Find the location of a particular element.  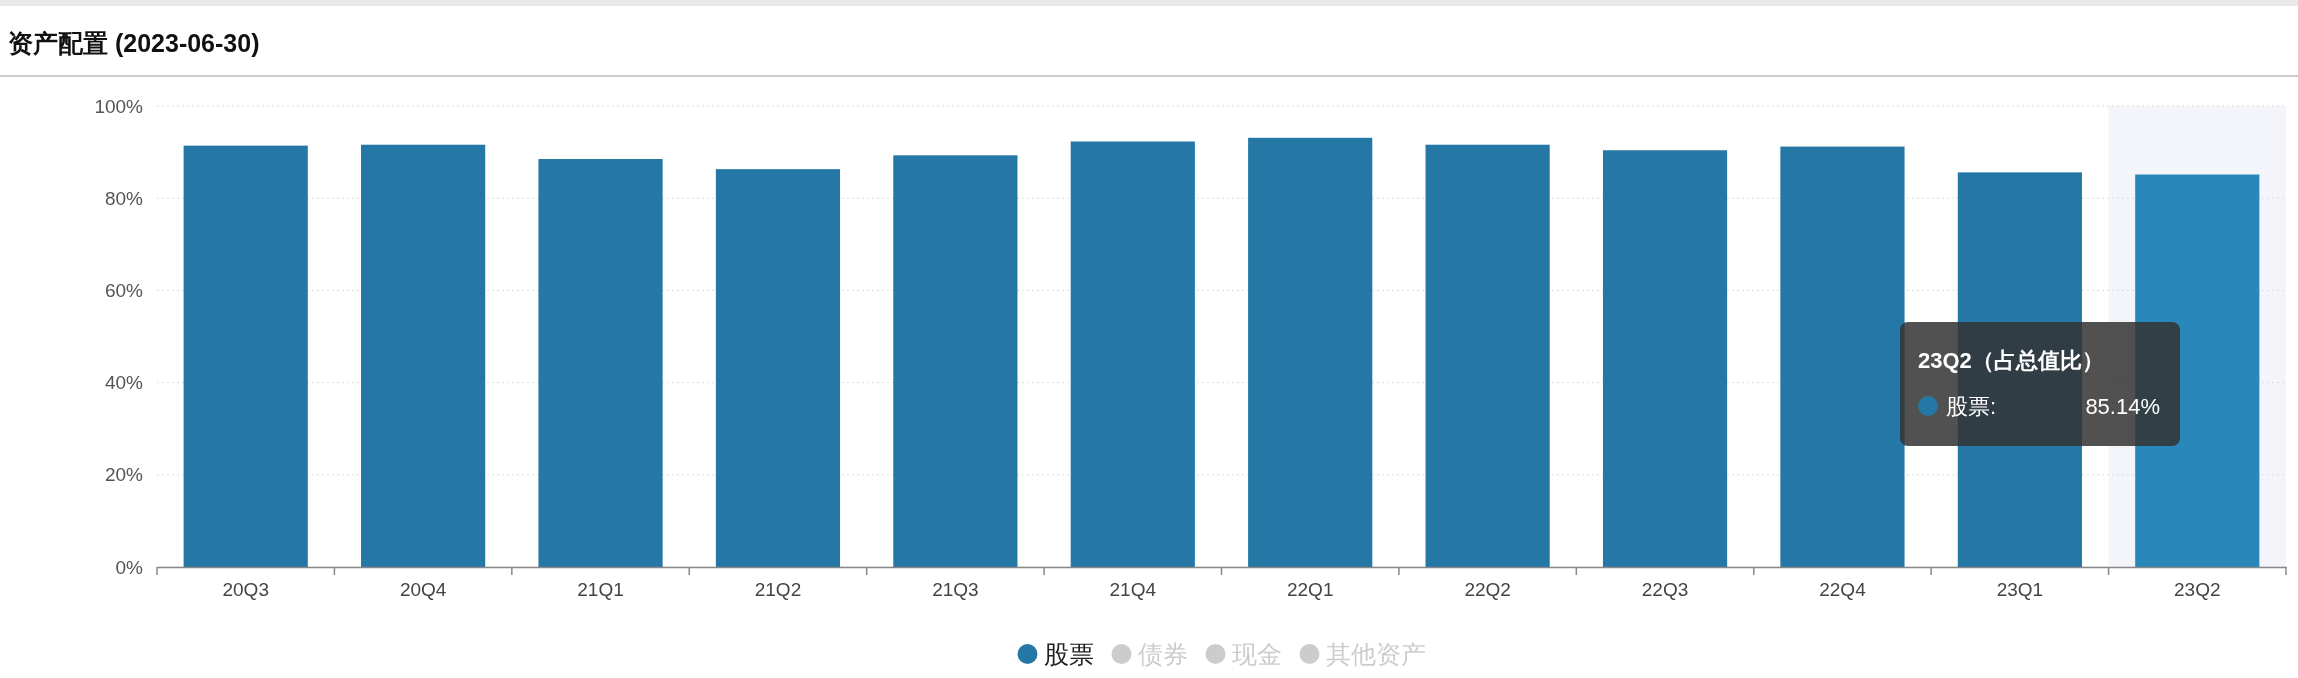

x-tick-label: 21Q2 is located at coordinates (778, 590).